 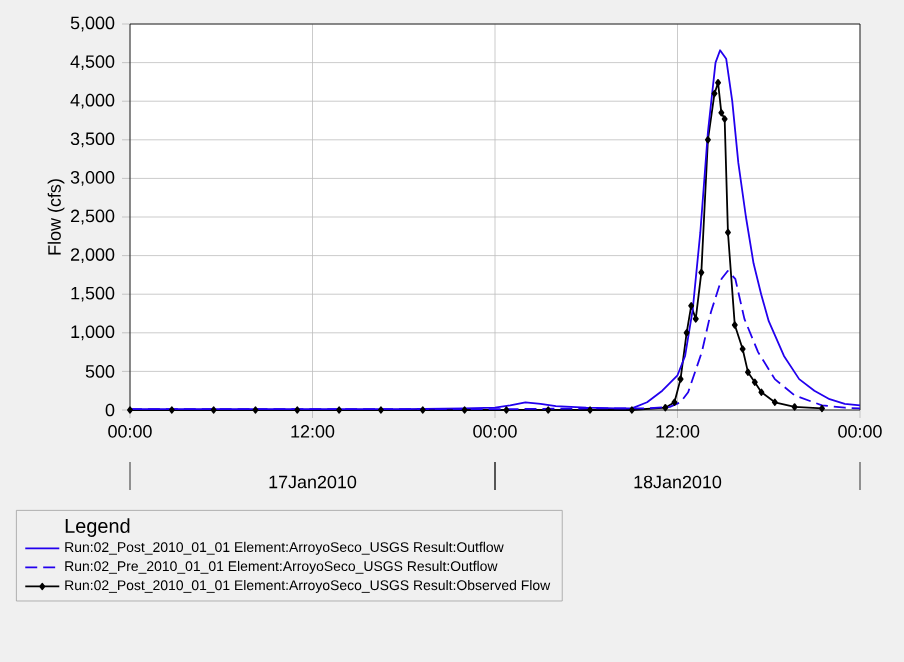 What do you see at coordinates (100, 371) in the screenshot?
I see `y-tick-label: 500` at bounding box center [100, 371].